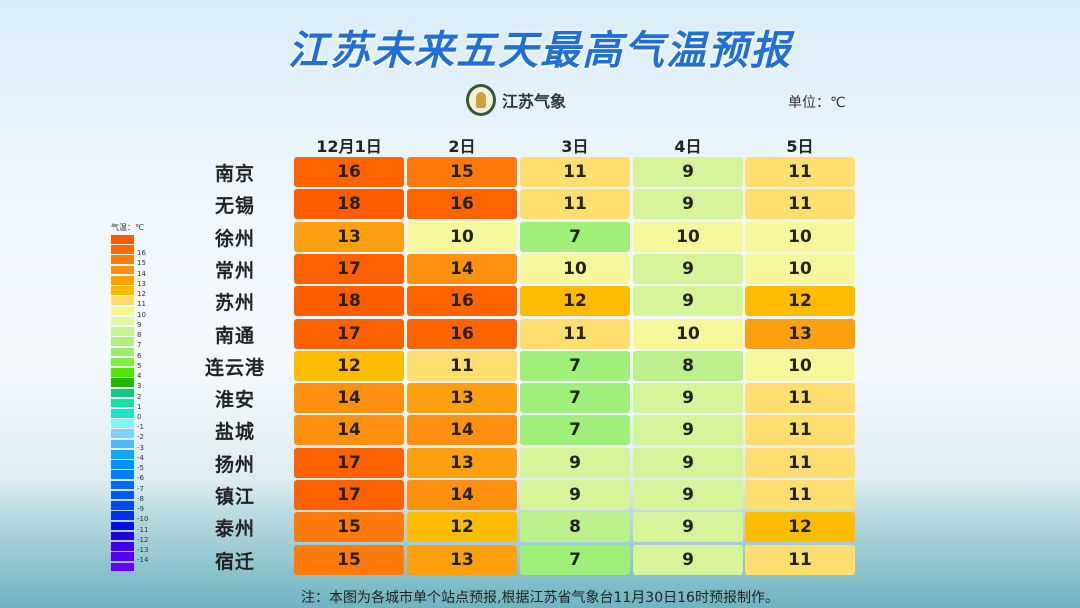  What do you see at coordinates (128, 281) in the screenshot?
I see `legend-swatch: 13` at bounding box center [128, 281].